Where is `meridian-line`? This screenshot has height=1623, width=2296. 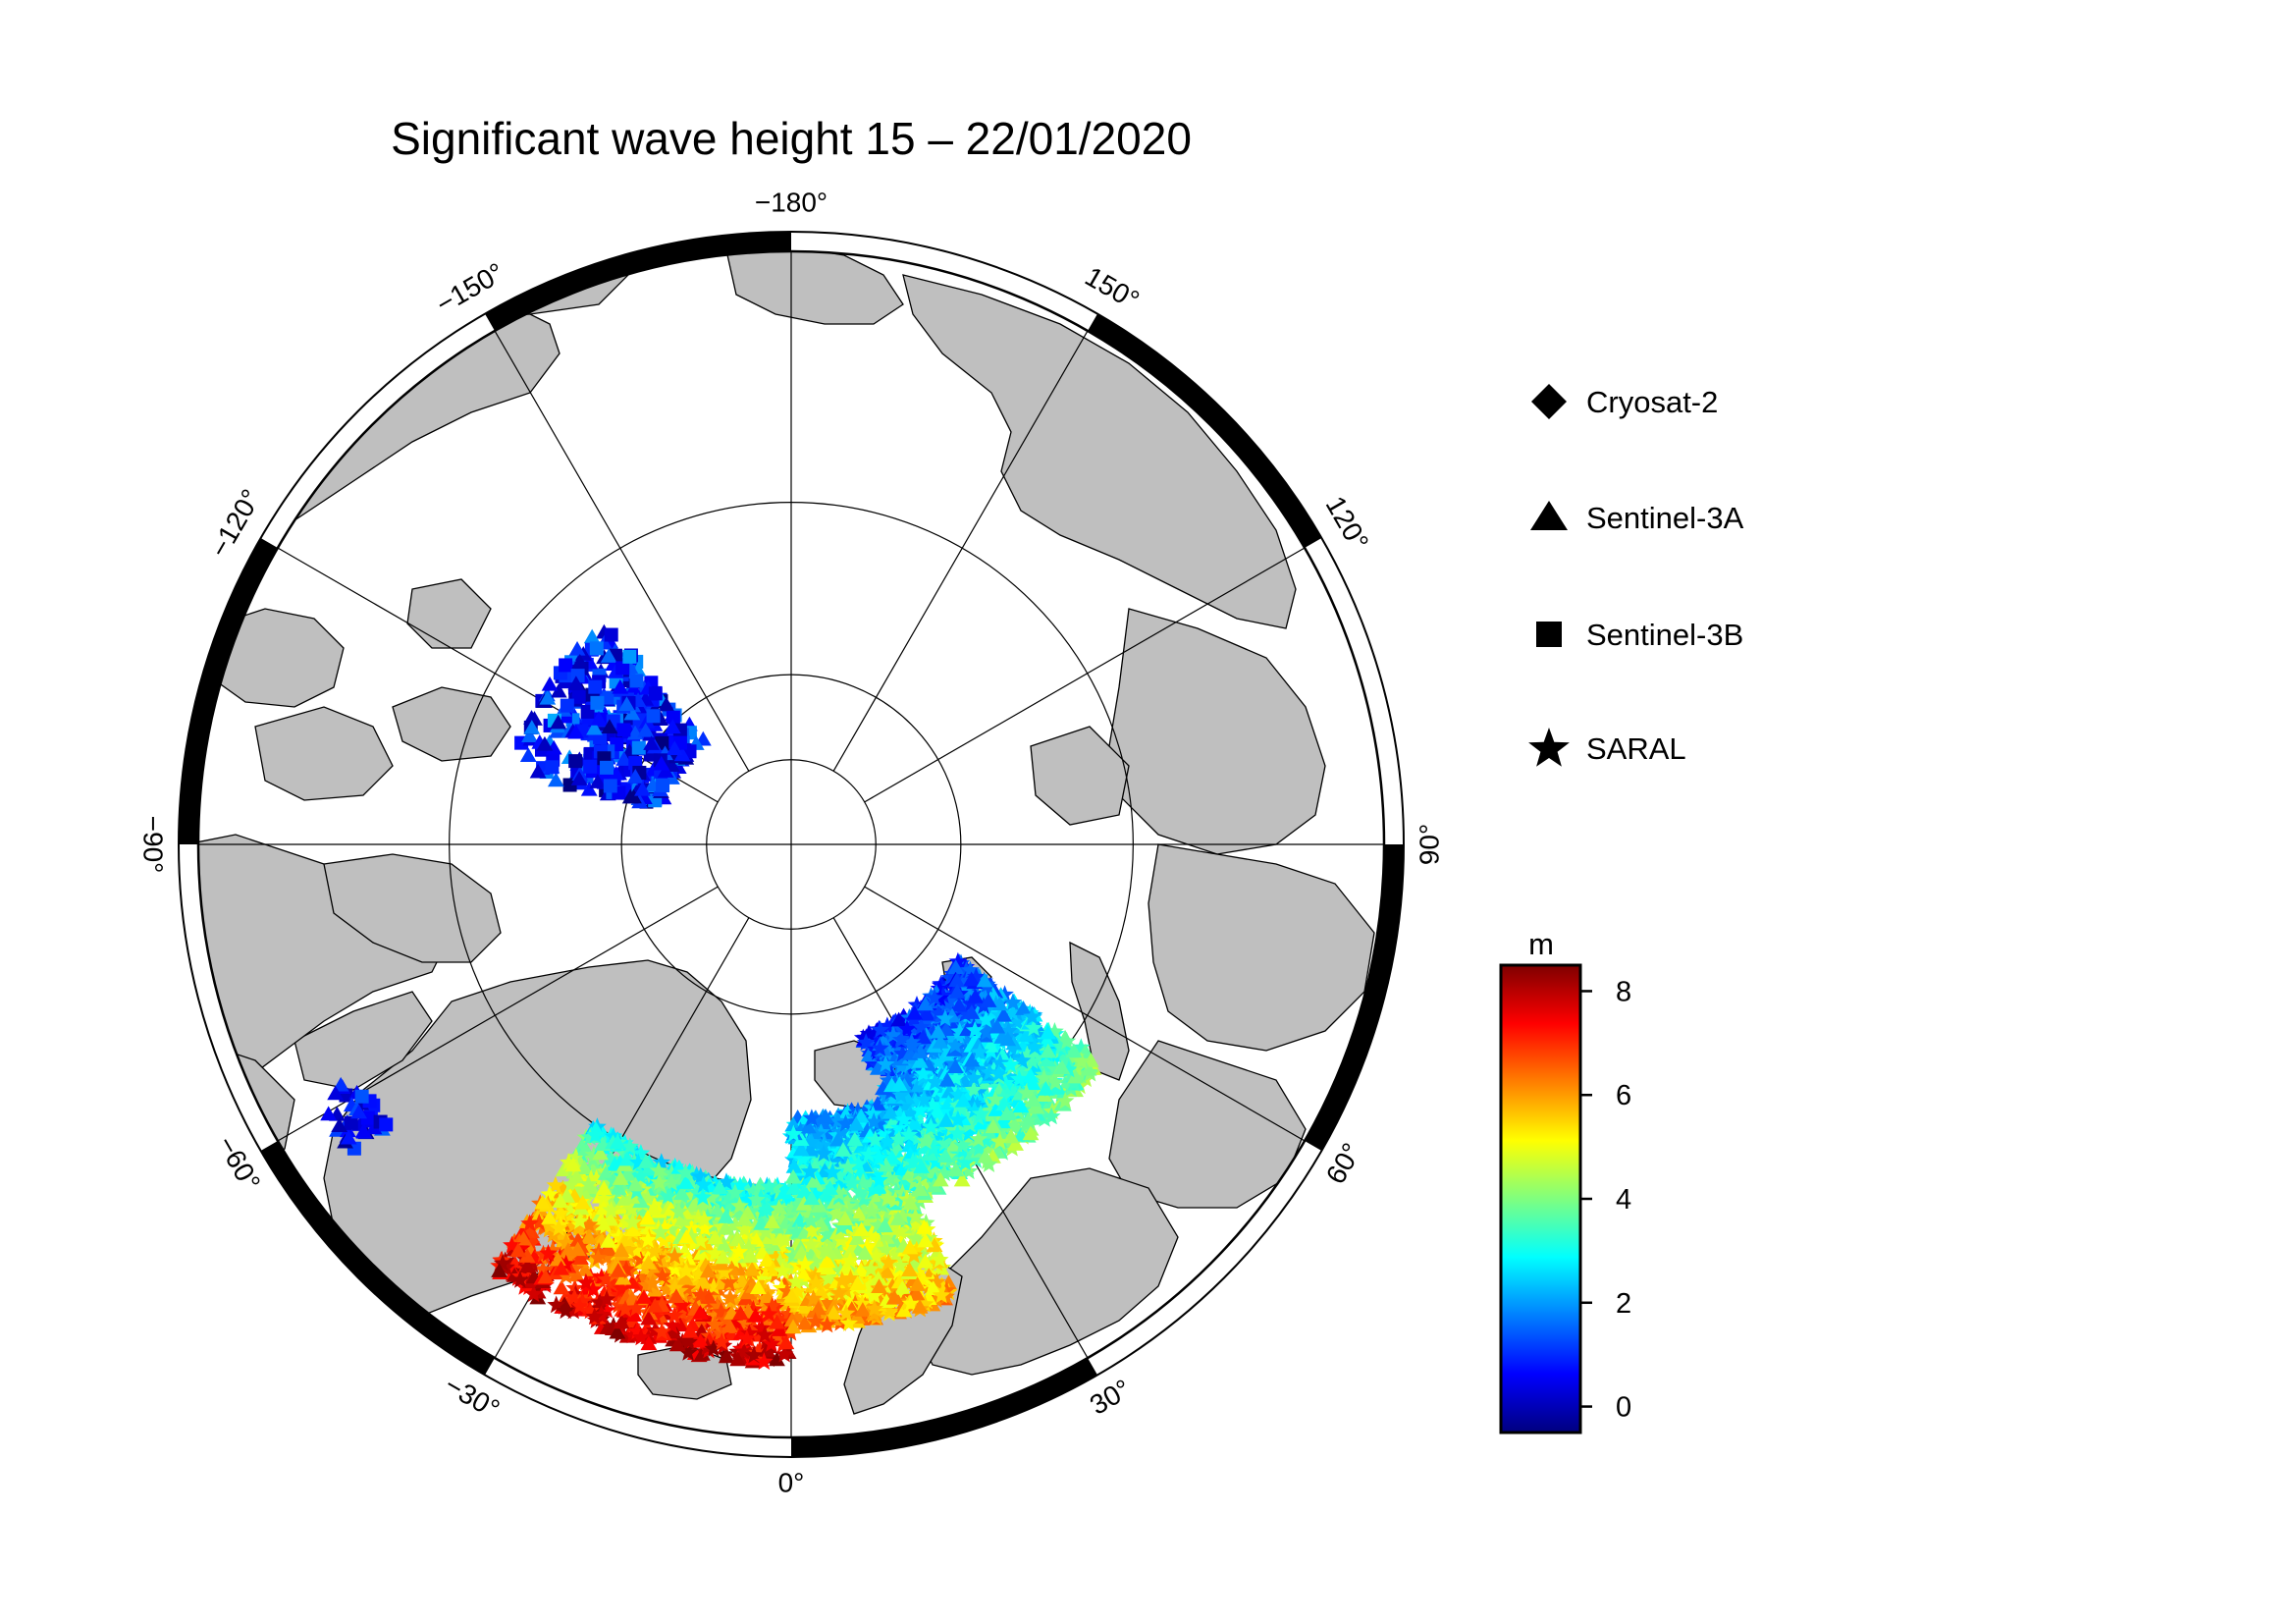
meridian-line is located at coordinates (1085, 675).